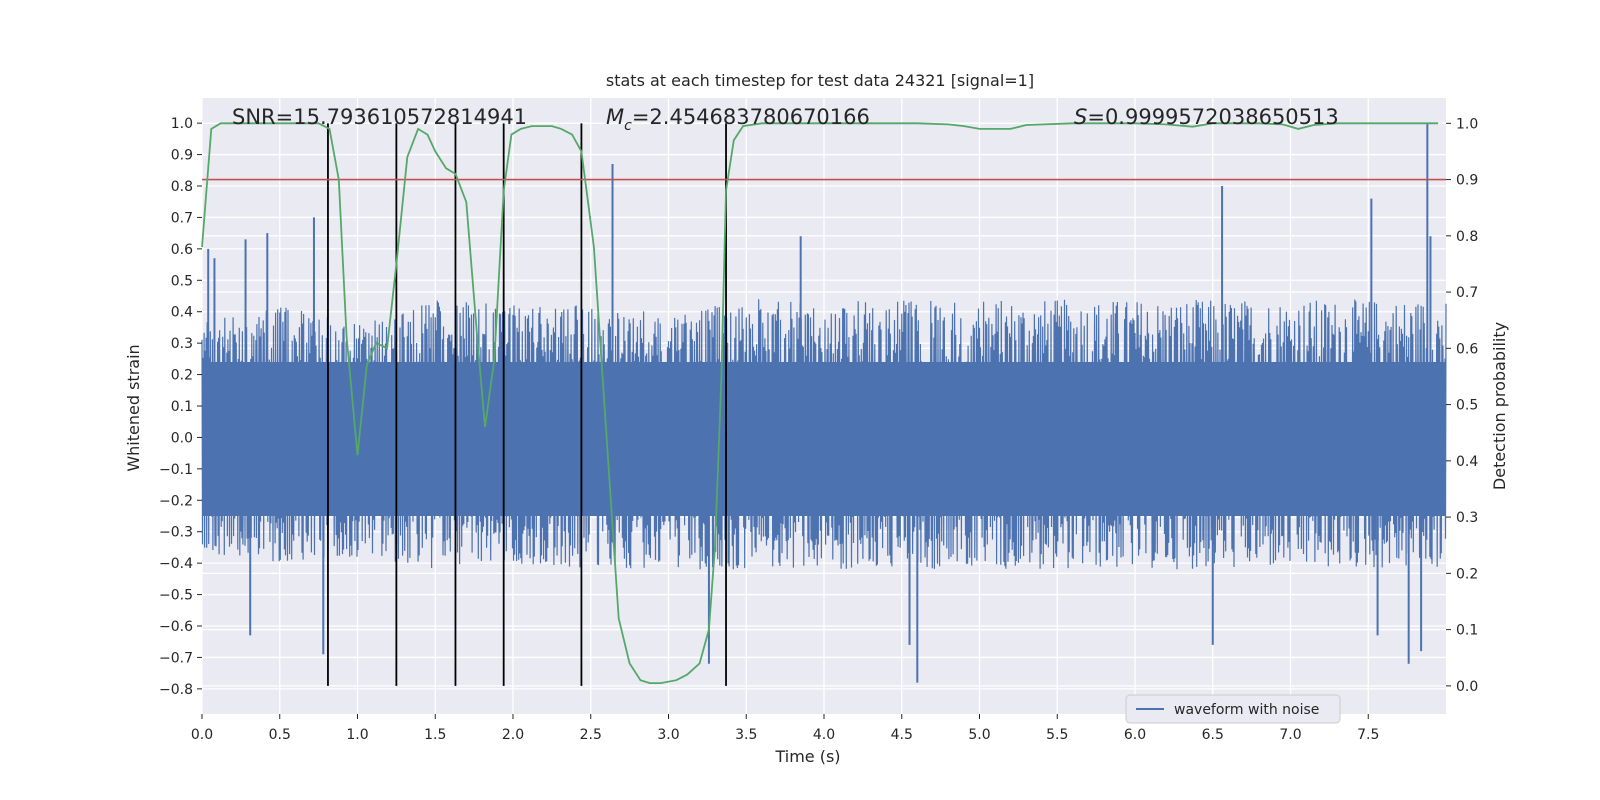 This screenshot has height=800, width=1600. I want to click on x-tick-label: 7.5, so click(1368, 735).